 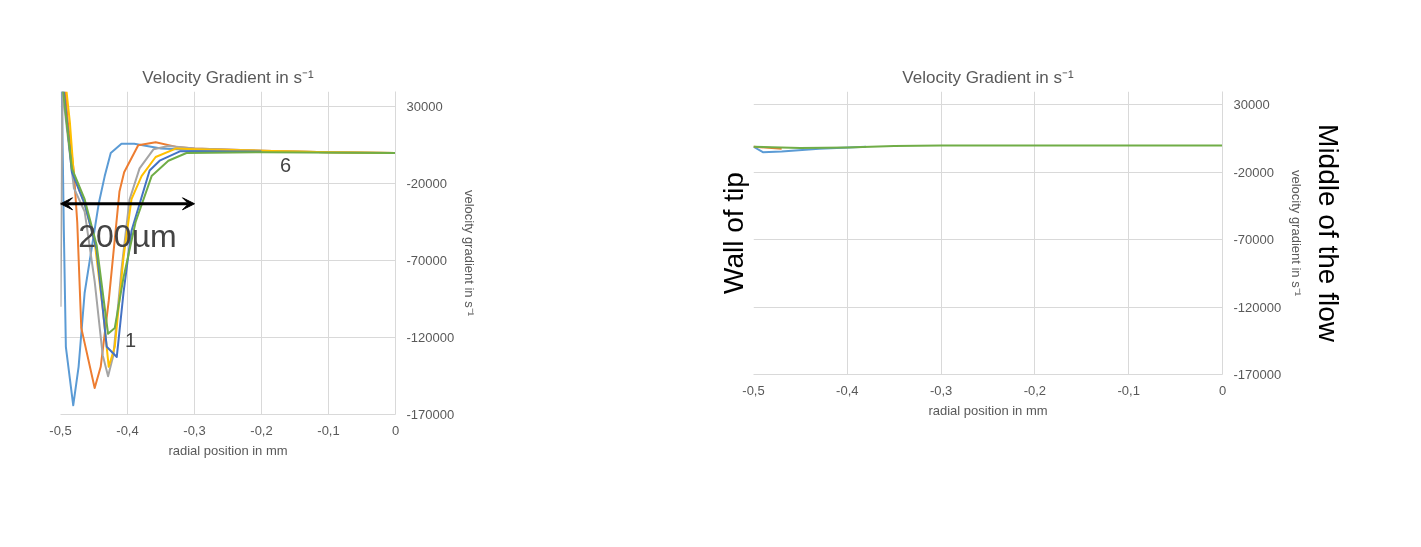 What do you see at coordinates (1328, 233) in the screenshot?
I see `text: Middle of the flow` at bounding box center [1328, 233].